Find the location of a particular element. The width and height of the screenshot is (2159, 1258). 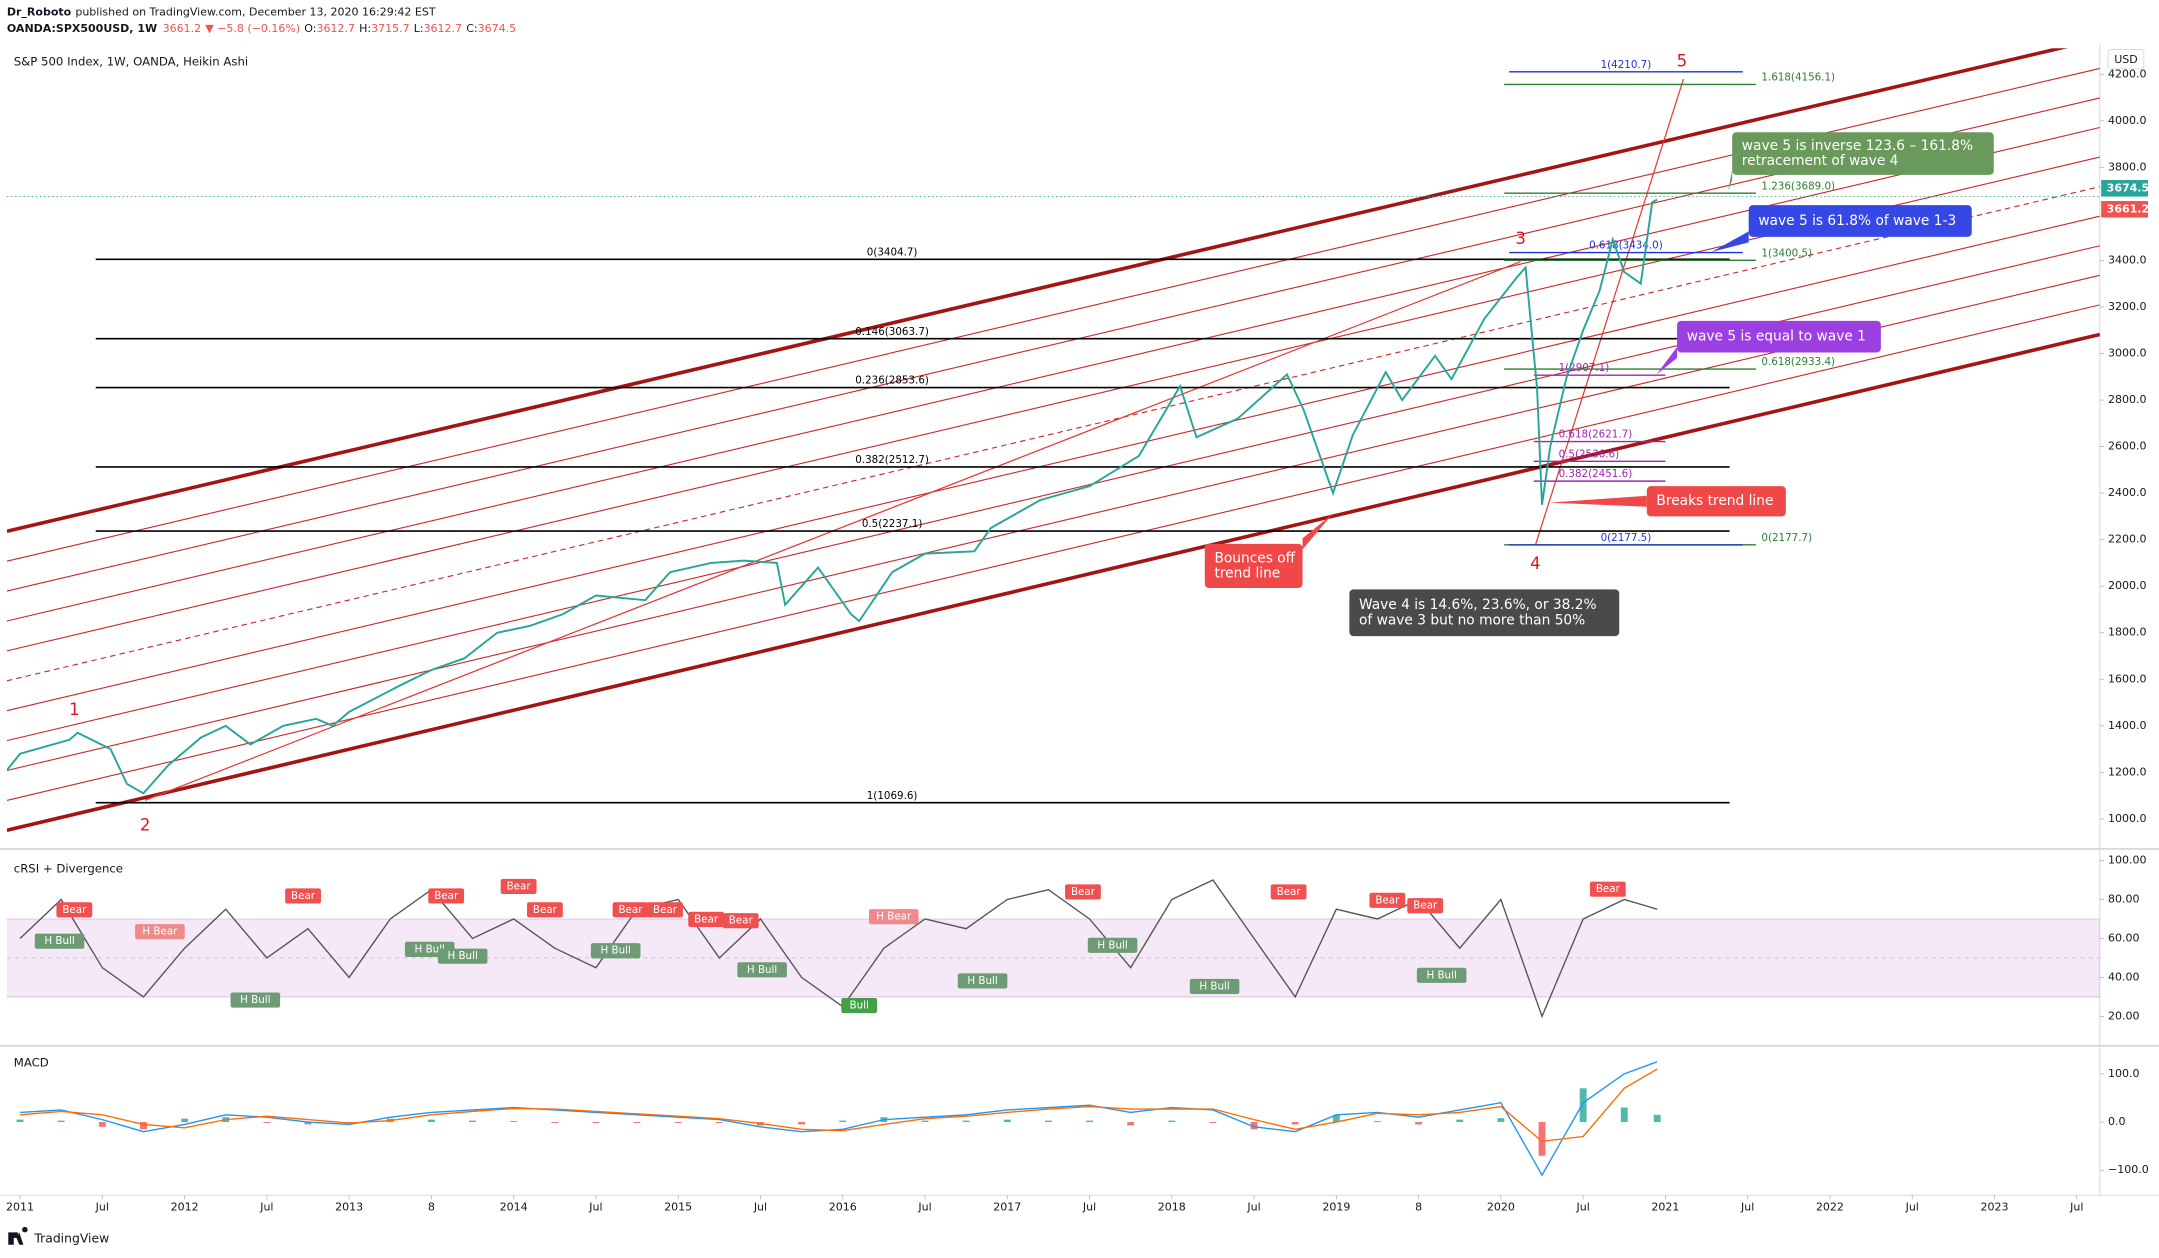

symbol: OANDA:SPX500USD, 1W is located at coordinates (82, 28).